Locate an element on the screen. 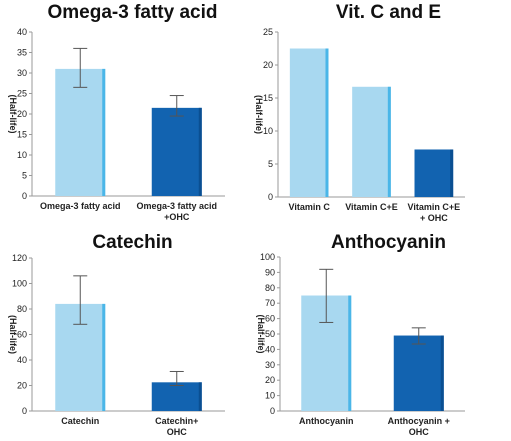  category-label: Vitamin C is located at coordinates (309, 207).